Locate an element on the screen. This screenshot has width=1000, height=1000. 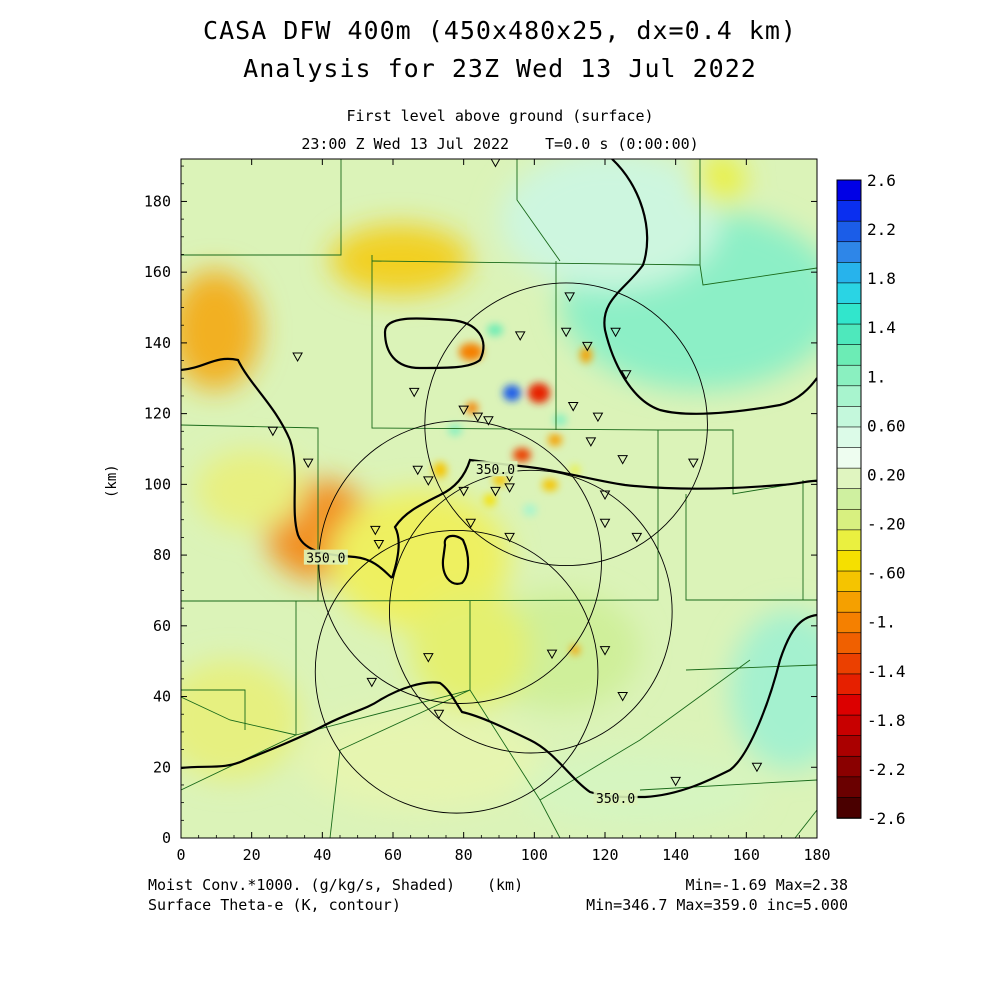
colorbar-label: -1. is located at coordinates (881, 622).